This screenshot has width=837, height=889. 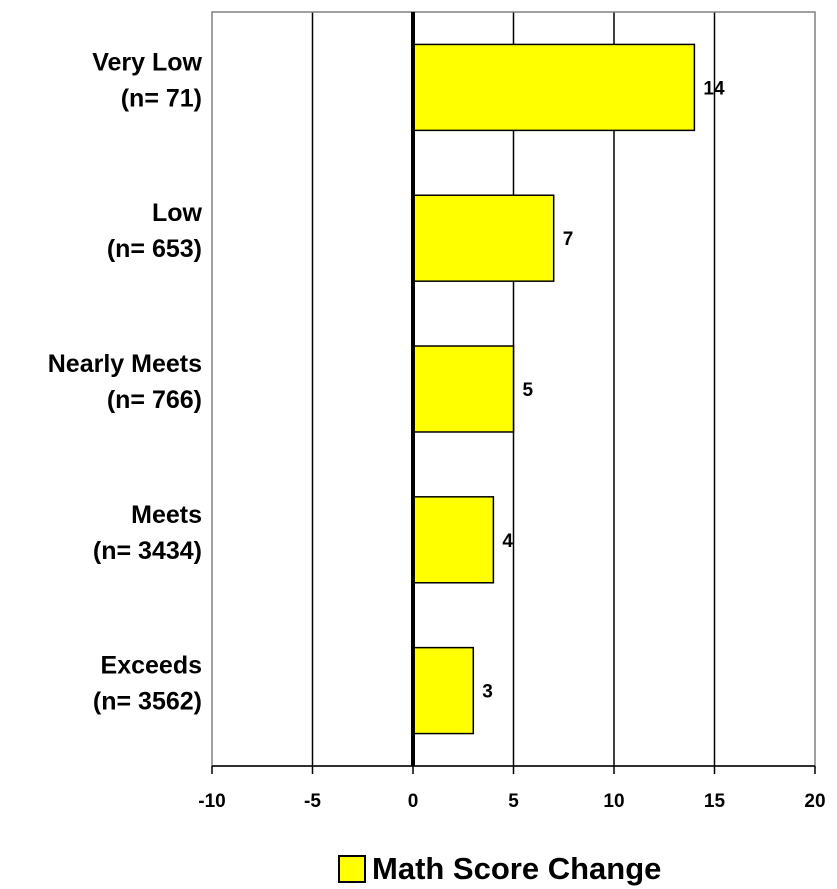 What do you see at coordinates (151, 666) in the screenshot?
I see `category-label: Exceeds` at bounding box center [151, 666].